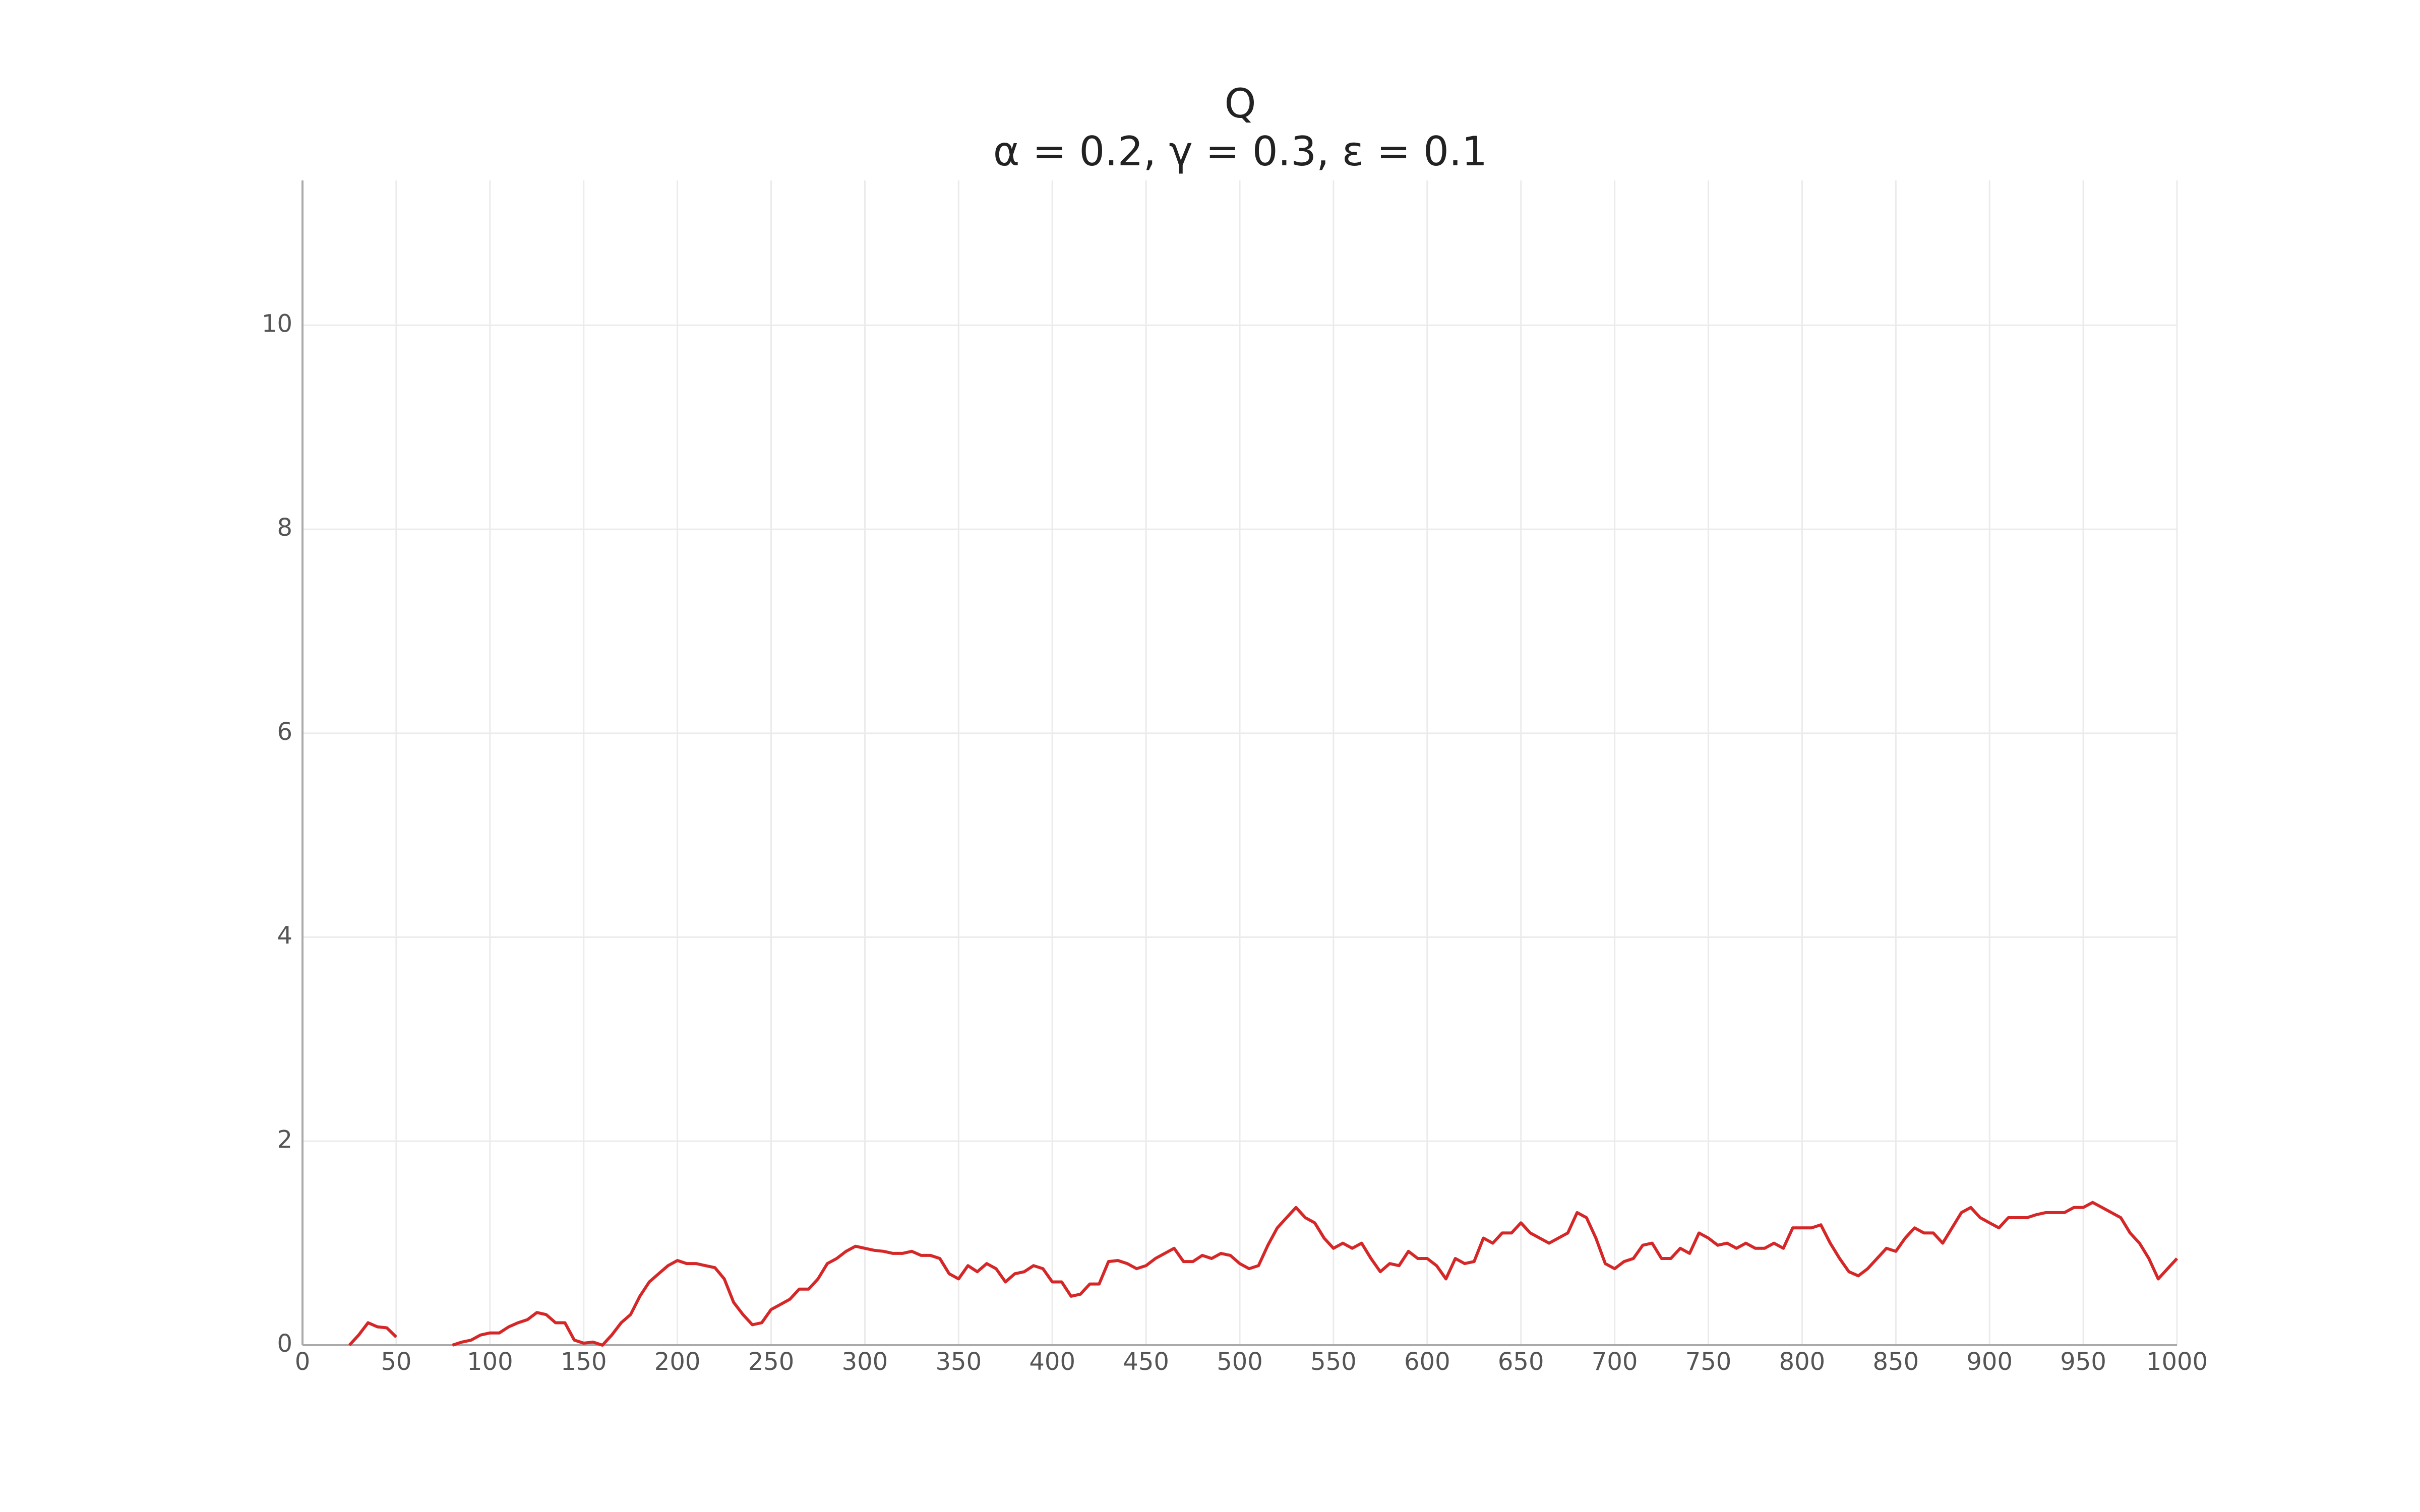  Describe the element at coordinates (303, 1362) in the screenshot. I see `x-tick-label: 0` at that location.